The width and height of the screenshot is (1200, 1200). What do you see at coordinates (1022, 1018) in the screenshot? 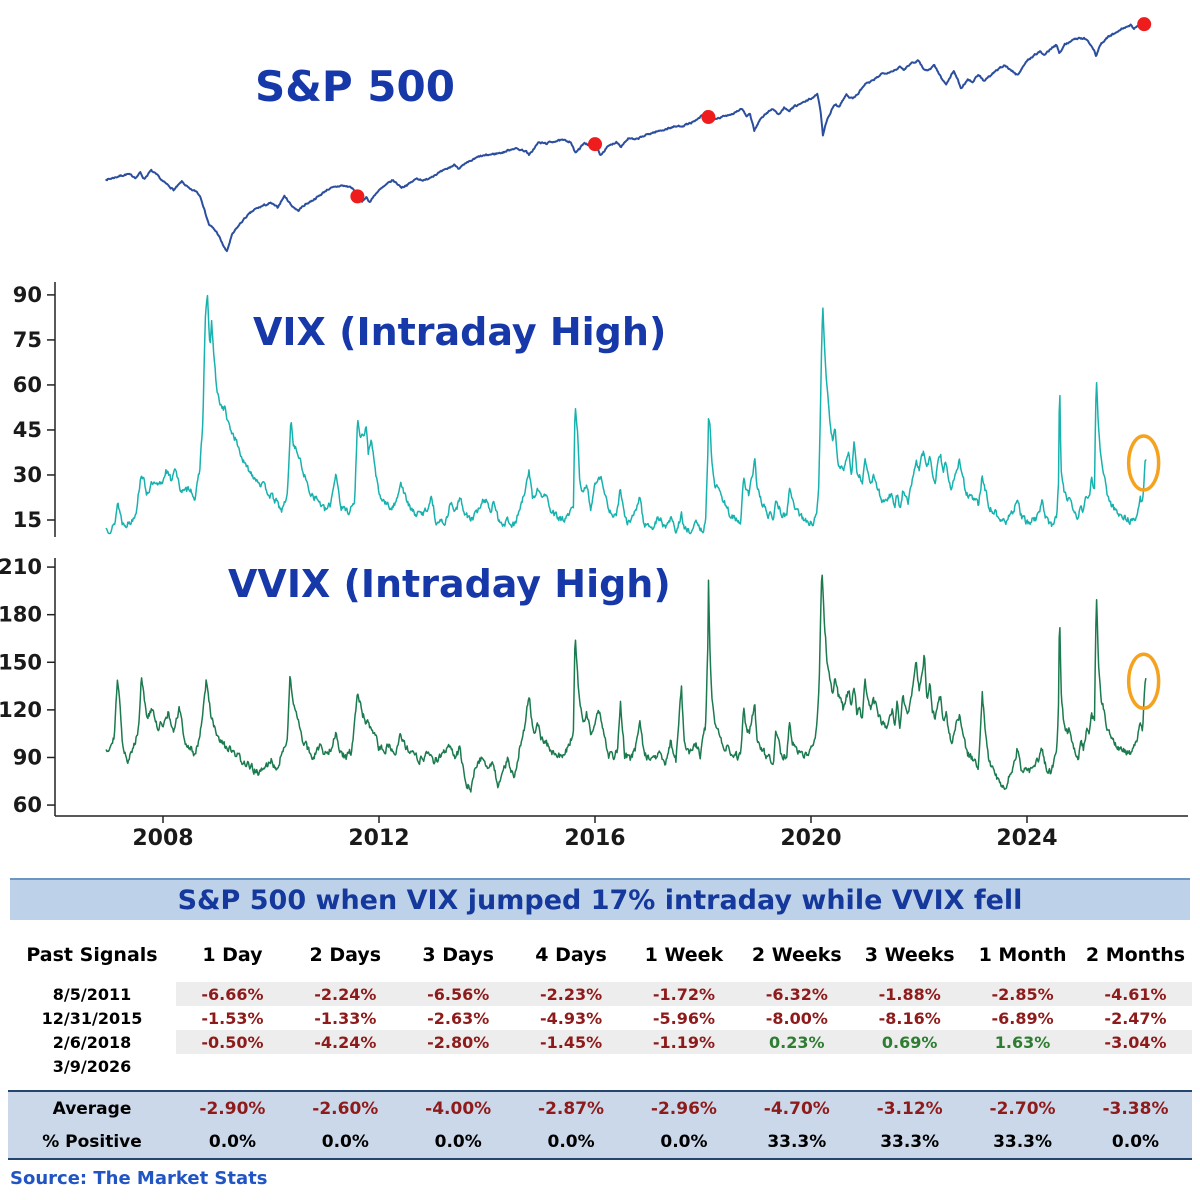
I see `signal-value: -6.89%` at bounding box center [1022, 1018].